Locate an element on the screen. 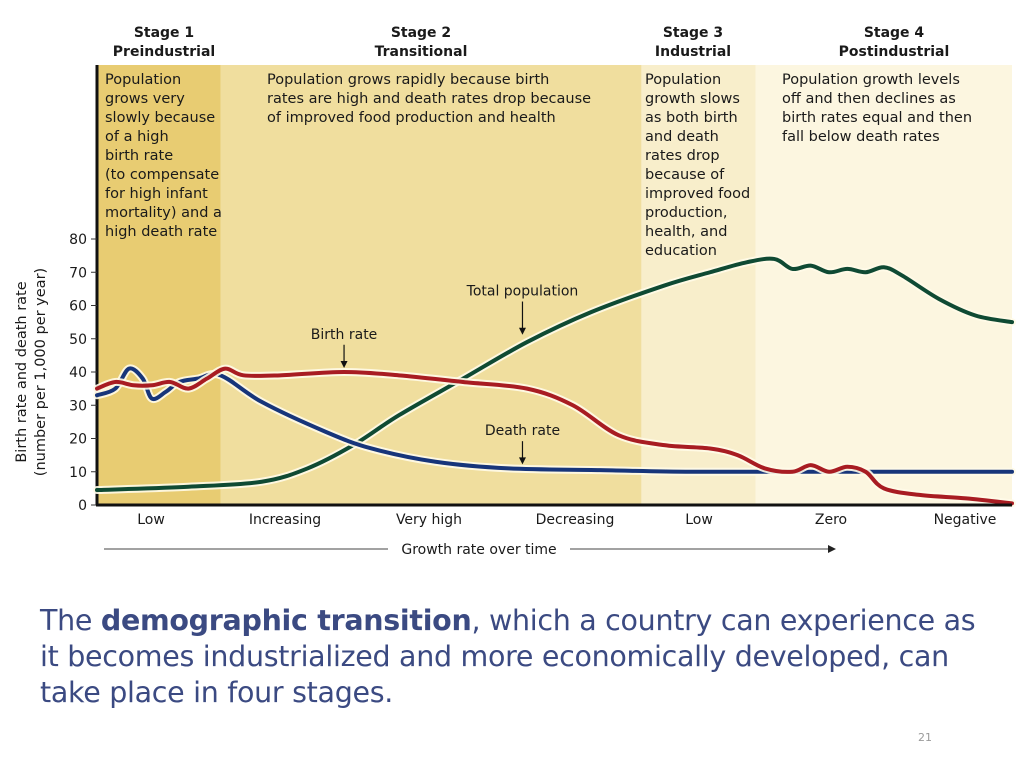 The image size is (1024, 768). stage-2-subtitle: Transitional is located at coordinates (421, 52).